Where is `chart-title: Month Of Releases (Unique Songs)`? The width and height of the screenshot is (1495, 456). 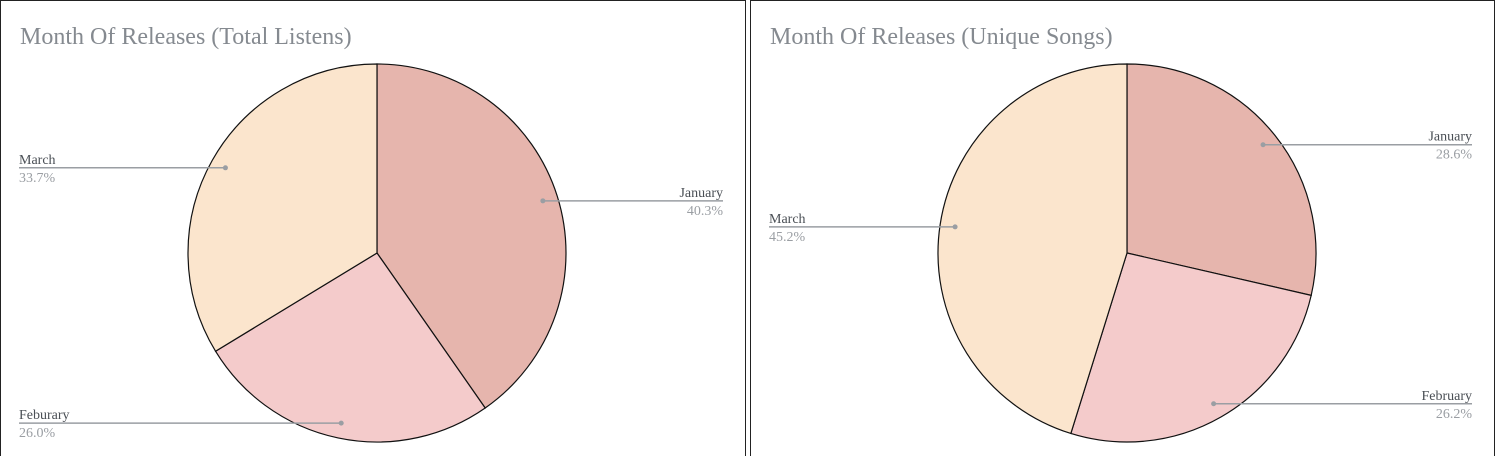 chart-title: Month Of Releases (Unique Songs) is located at coordinates (941, 37).